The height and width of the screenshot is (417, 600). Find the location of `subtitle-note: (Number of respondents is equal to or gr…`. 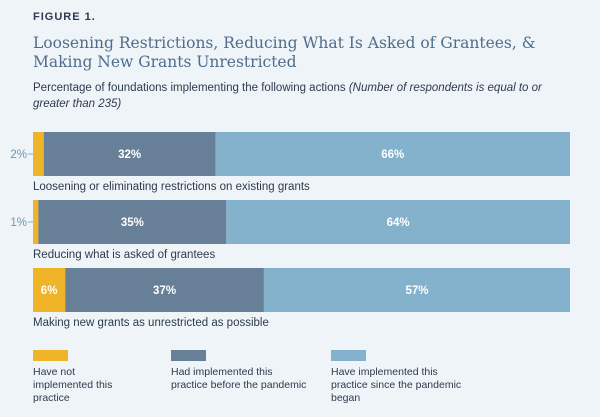

subtitle-note: (Number of respondents is equal to or gr… is located at coordinates (287, 96).